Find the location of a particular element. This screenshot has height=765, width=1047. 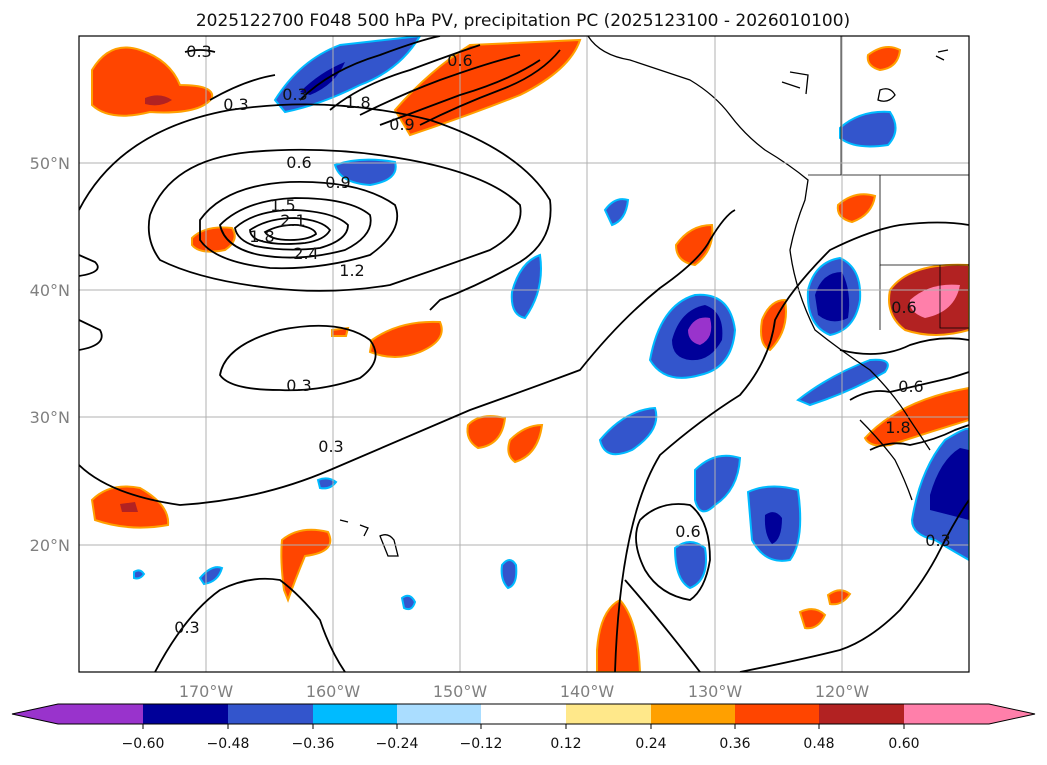

lon-label: 130°W is located at coordinates (715, 691).